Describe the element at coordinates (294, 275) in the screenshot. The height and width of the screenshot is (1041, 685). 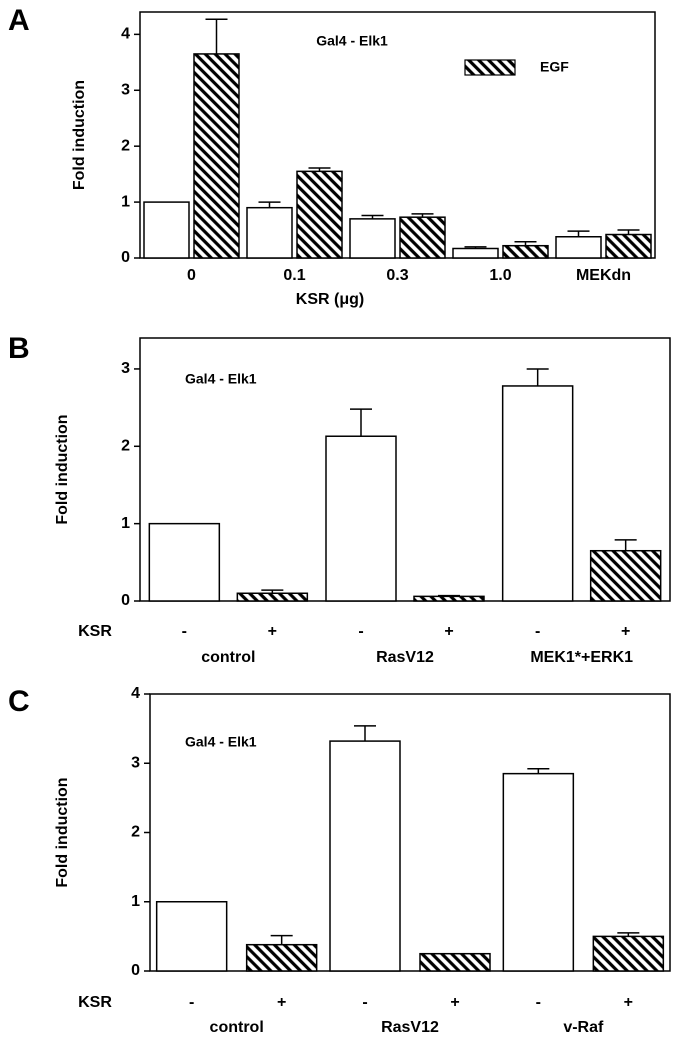
I see `x-tick-label: 0.1` at that location.